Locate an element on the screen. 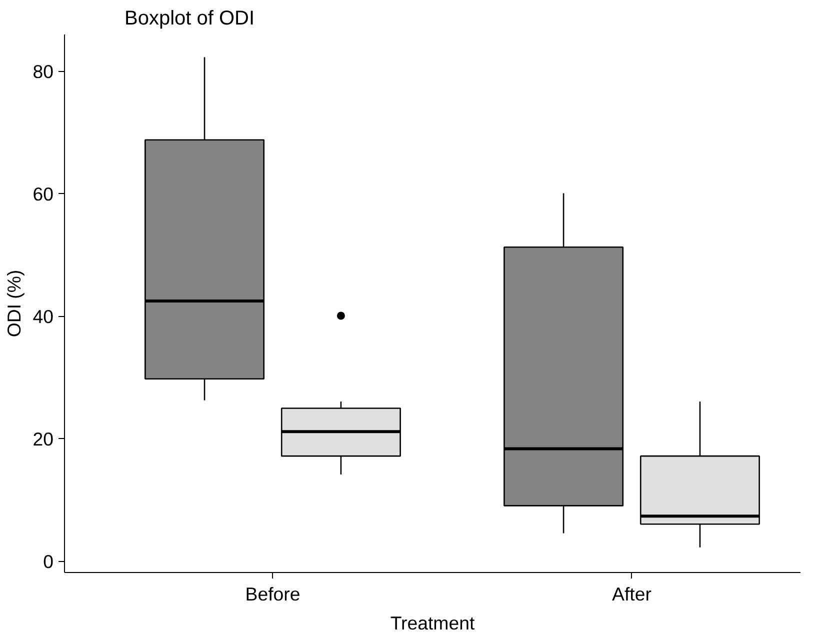 This screenshot has width=814, height=636. x-axis-title: Treatment is located at coordinates (433, 623).